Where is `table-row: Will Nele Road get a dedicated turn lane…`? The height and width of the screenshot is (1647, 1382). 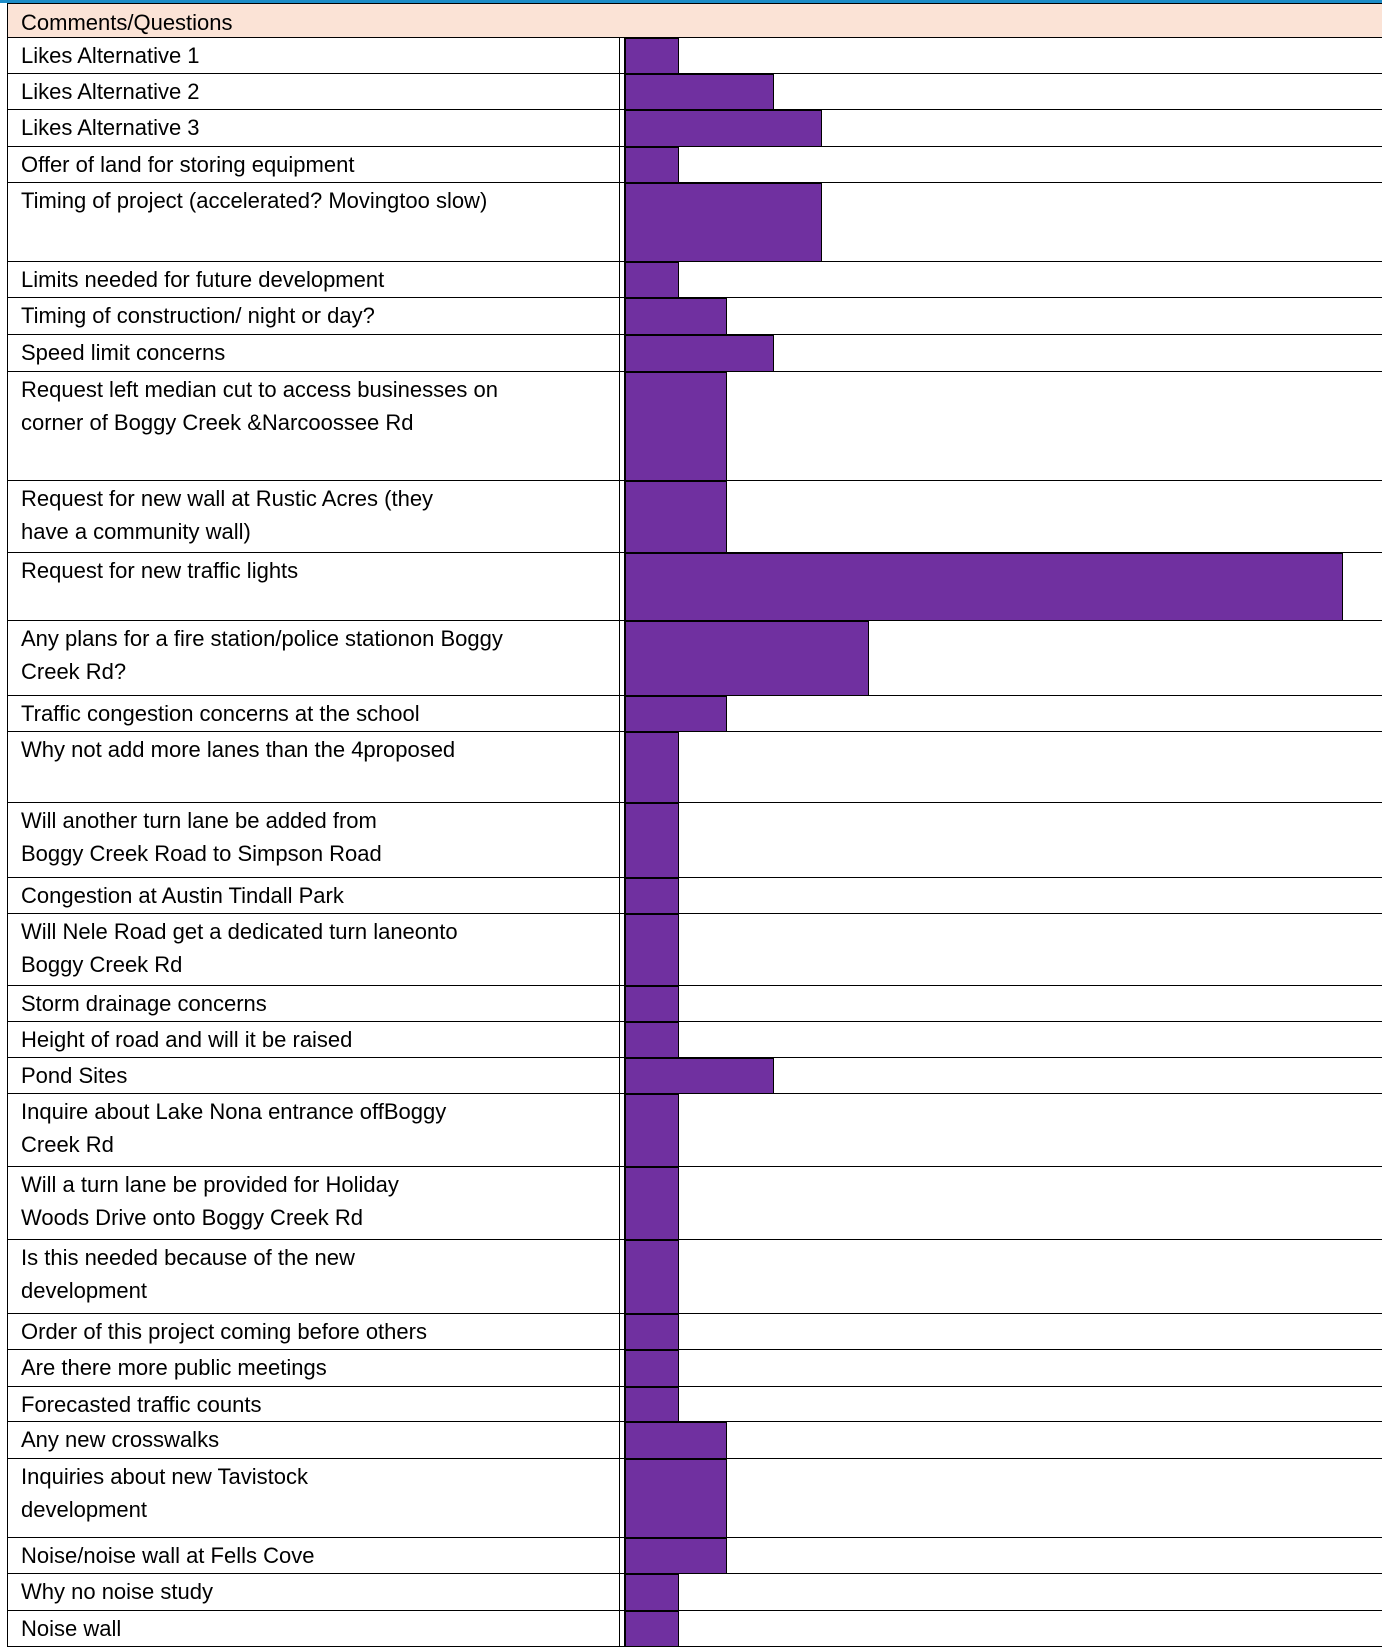 table-row: Will Nele Road get a dedicated turn lane… is located at coordinates (694, 950).